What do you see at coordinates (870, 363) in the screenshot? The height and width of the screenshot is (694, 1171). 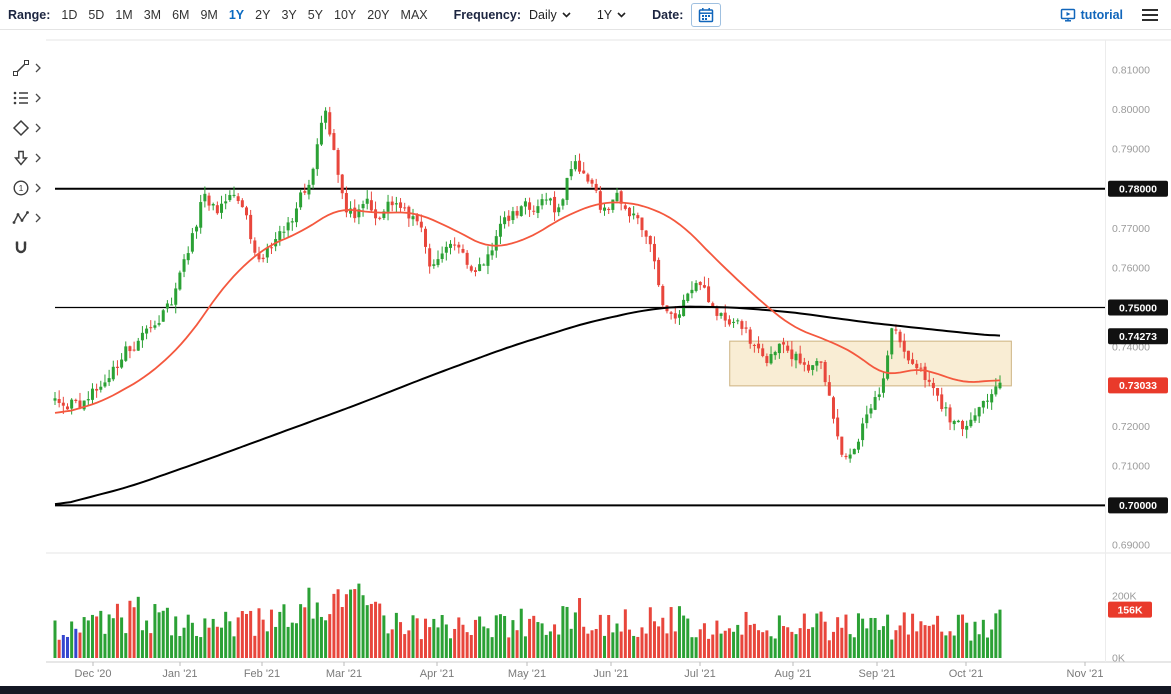 I see `consolidation-box` at bounding box center [870, 363].